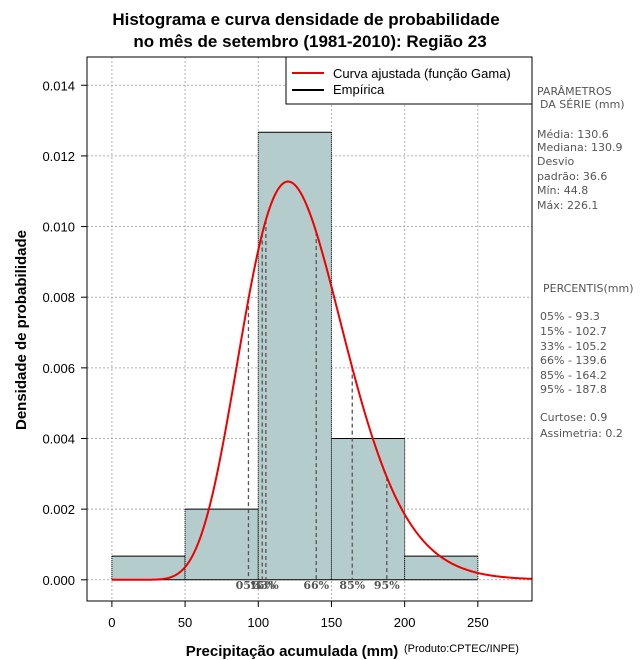 Image resolution: width=640 pixels, height=660 pixels. Describe the element at coordinates (573, 346) in the screenshot. I see `percentil-33: 33% - 105.2` at that location.